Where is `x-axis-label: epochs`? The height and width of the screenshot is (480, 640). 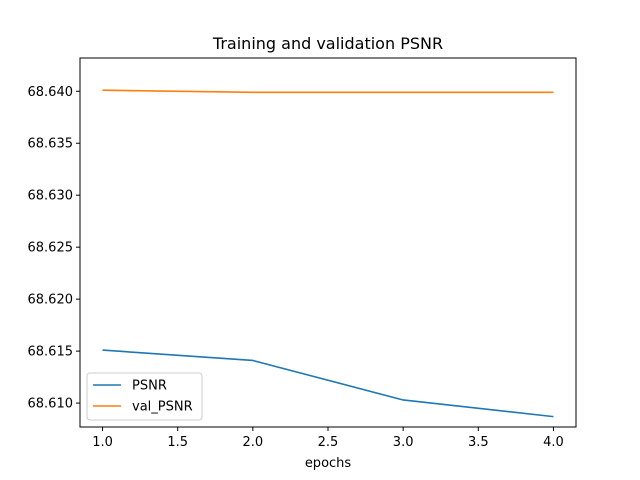 x-axis-label: epochs is located at coordinates (328, 463).